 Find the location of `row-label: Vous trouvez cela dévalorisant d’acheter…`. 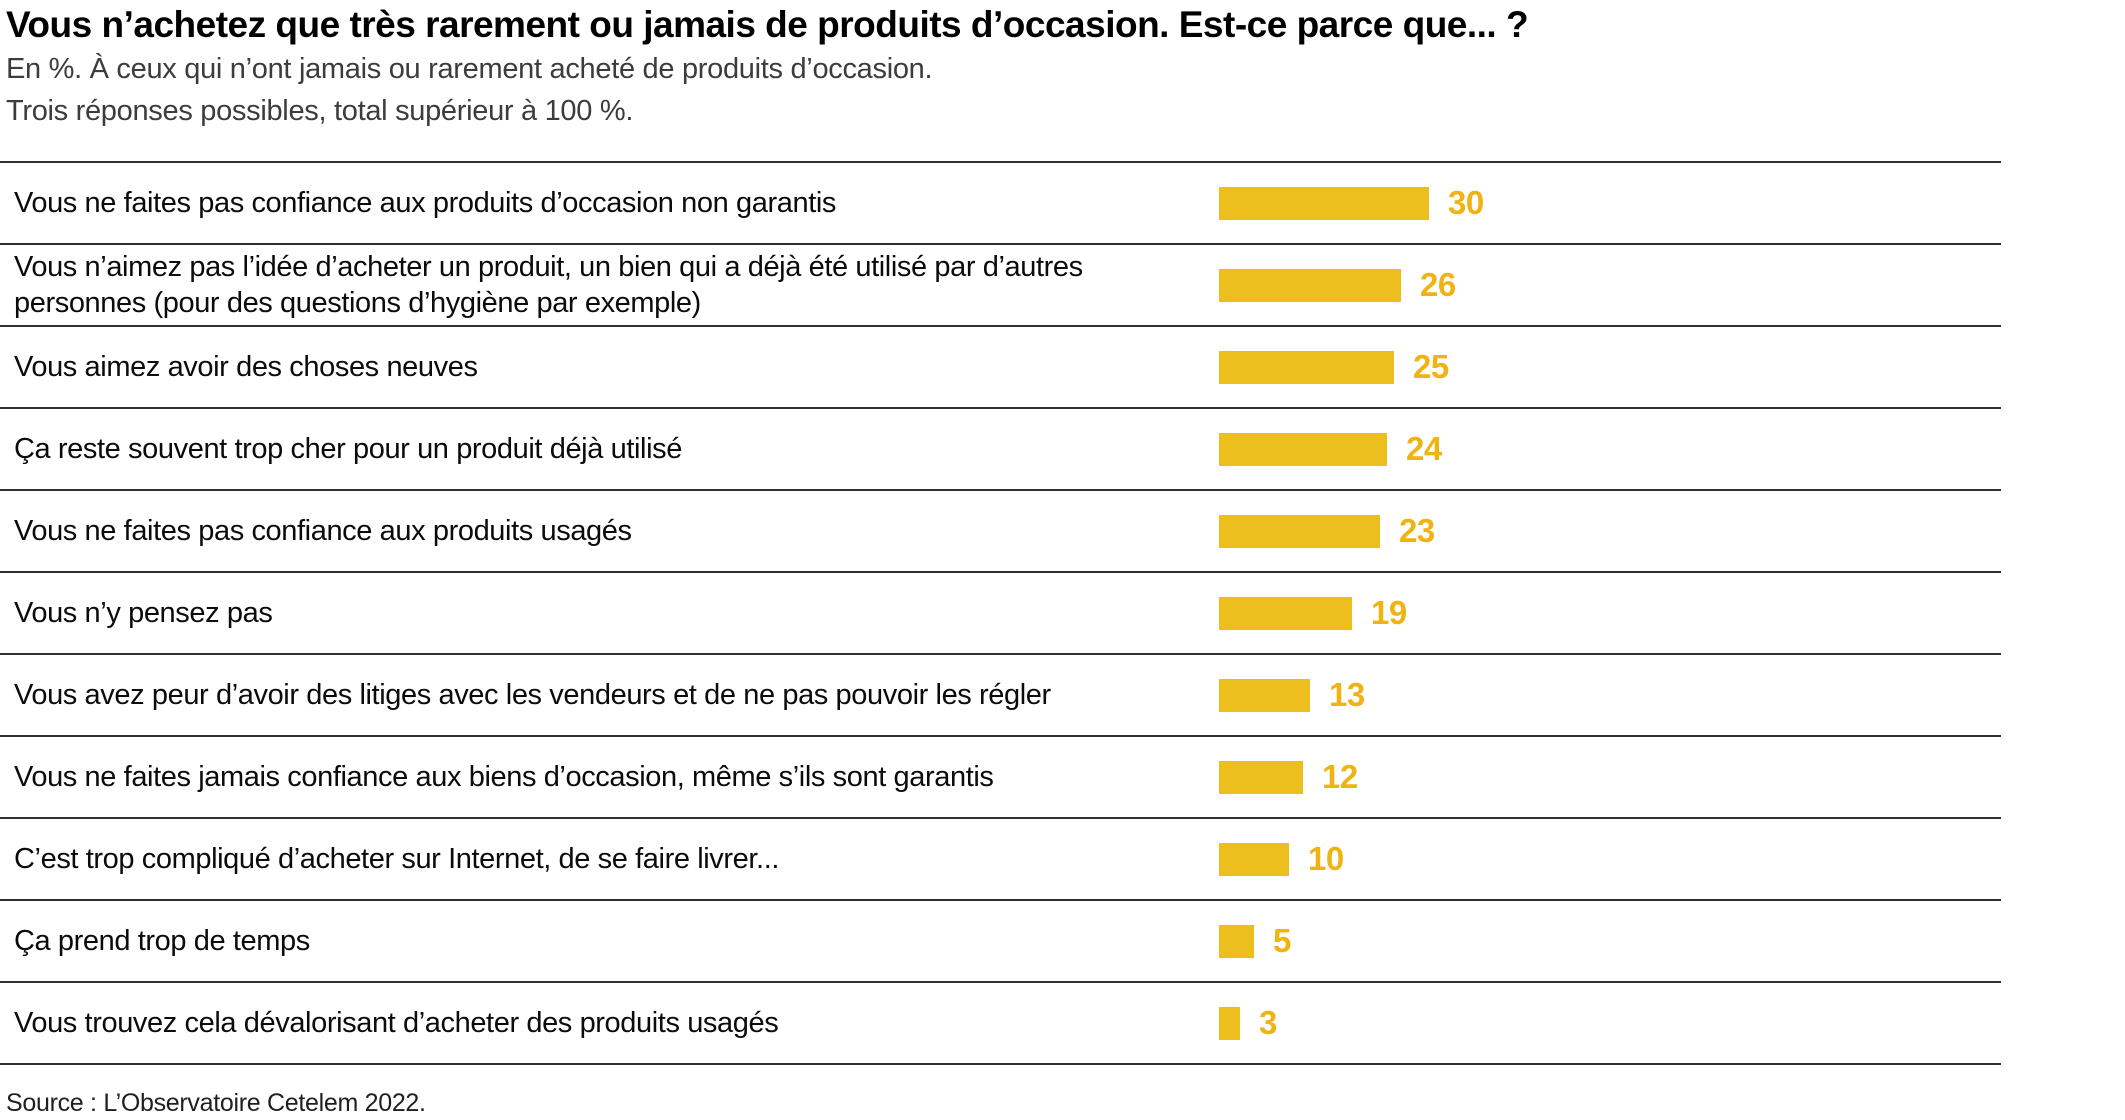

row-label: Vous trouvez cela dévalorisant d’acheter… is located at coordinates (396, 1023).